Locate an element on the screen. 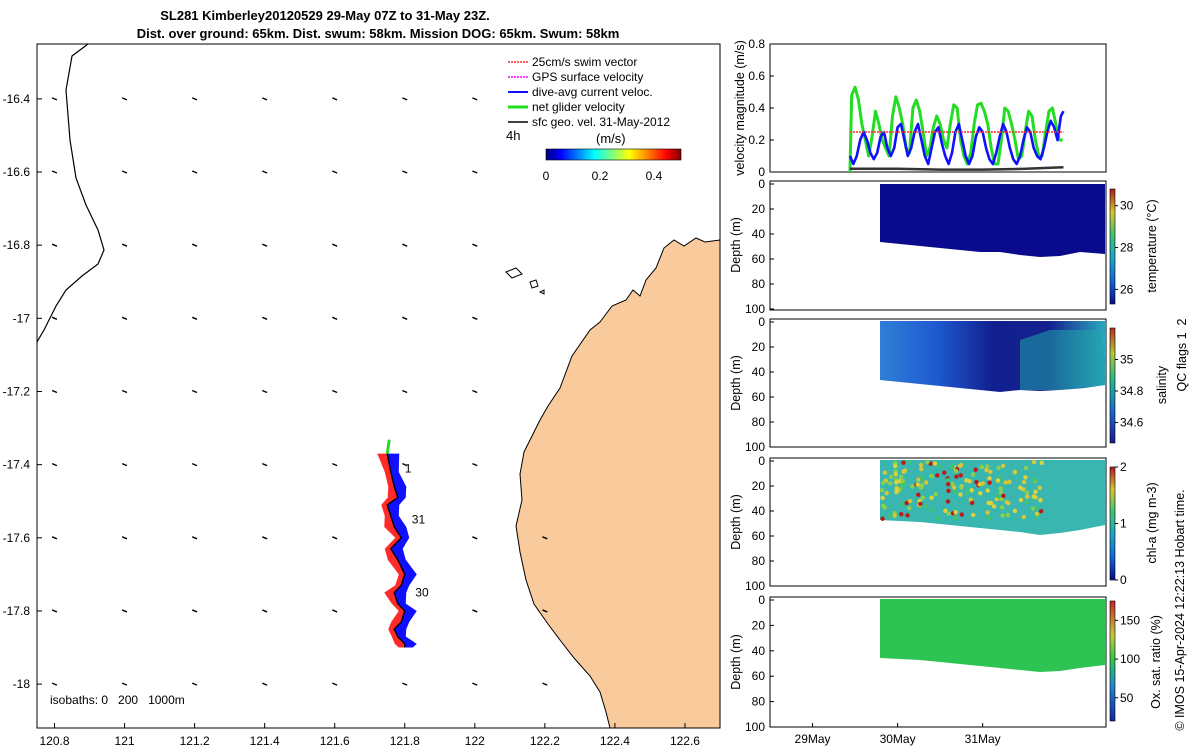  map-y-tick-label: -16.8 is located at coordinates (17, 245).